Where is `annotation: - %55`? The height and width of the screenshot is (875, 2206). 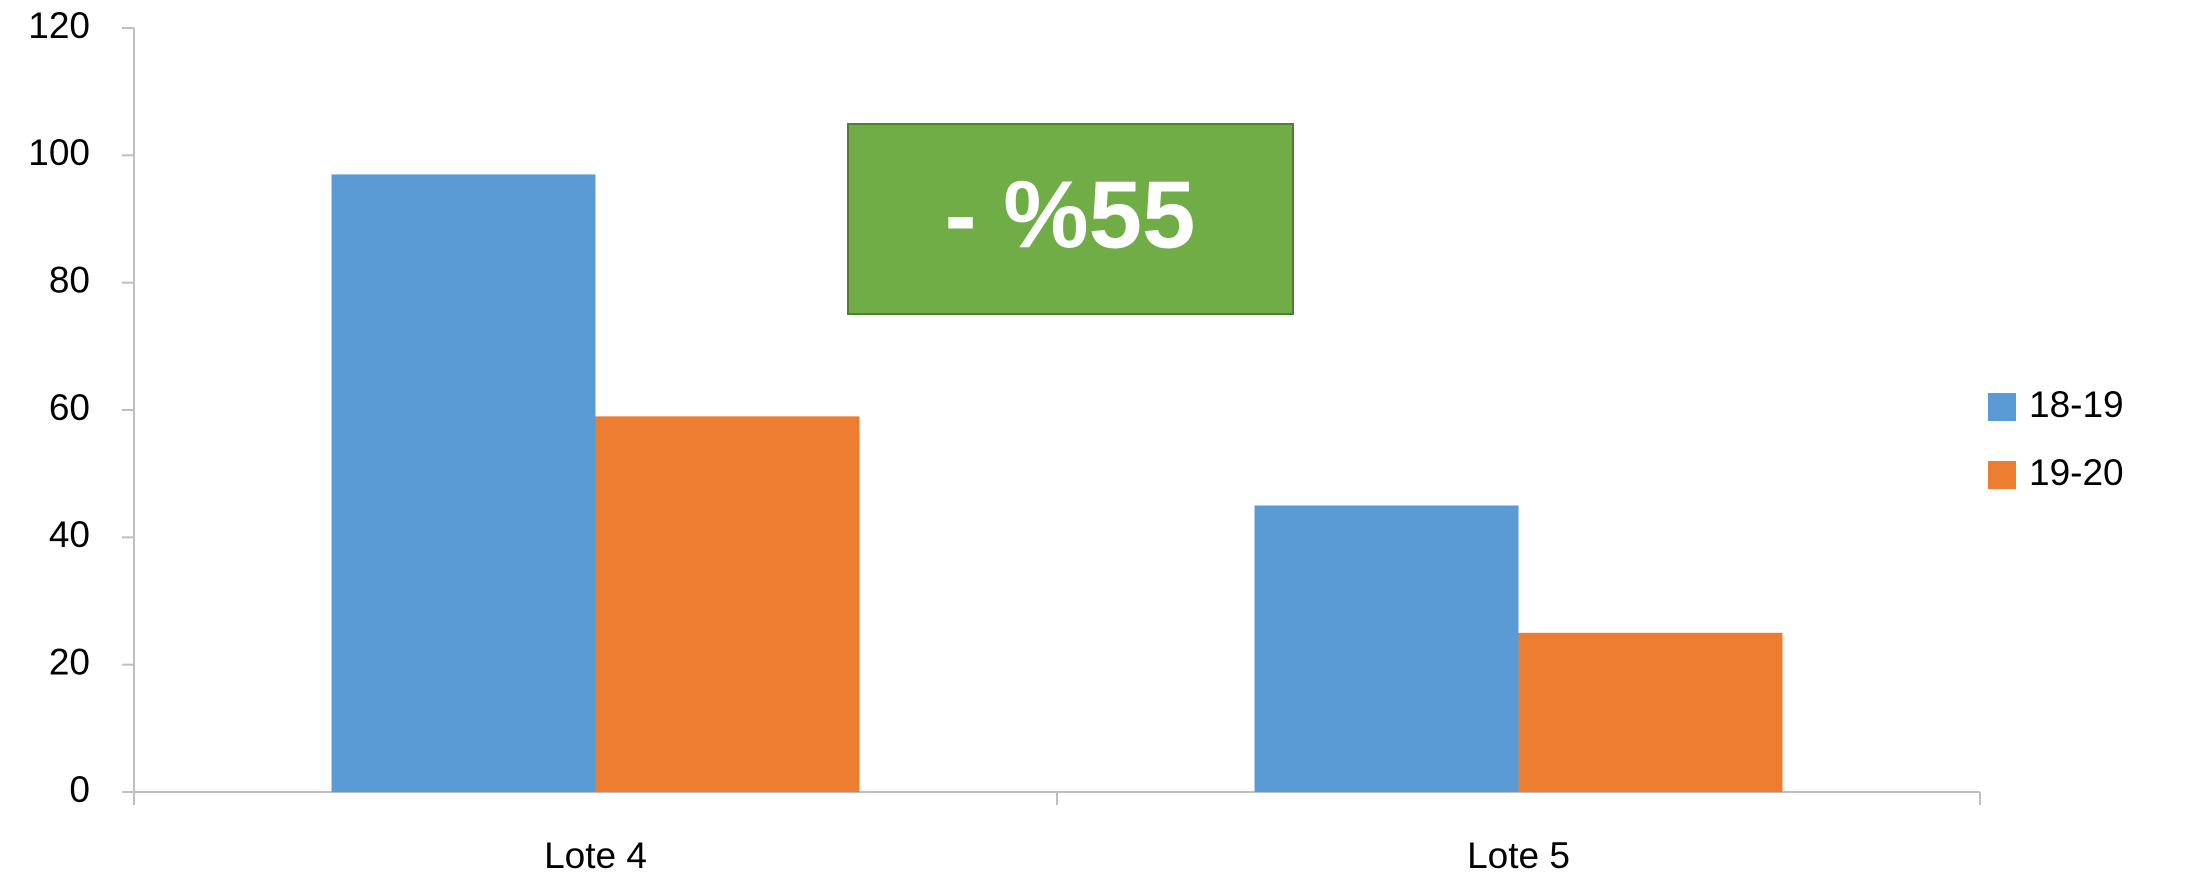 annotation: - %55 is located at coordinates (1070, 214).